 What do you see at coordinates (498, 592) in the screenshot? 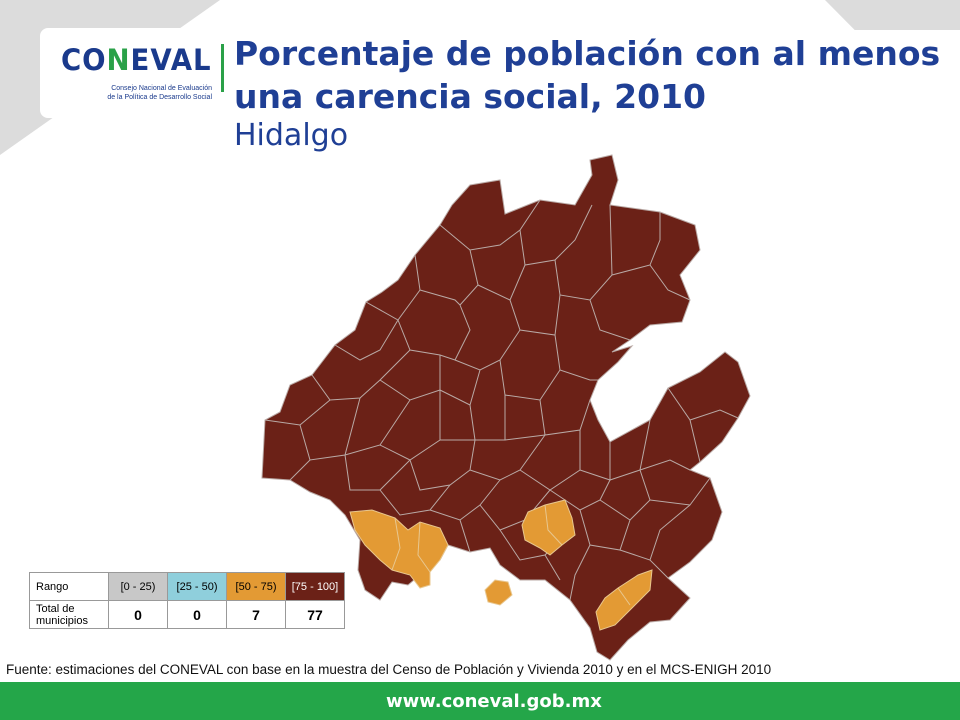
I see `municipality-south-island` at bounding box center [498, 592].